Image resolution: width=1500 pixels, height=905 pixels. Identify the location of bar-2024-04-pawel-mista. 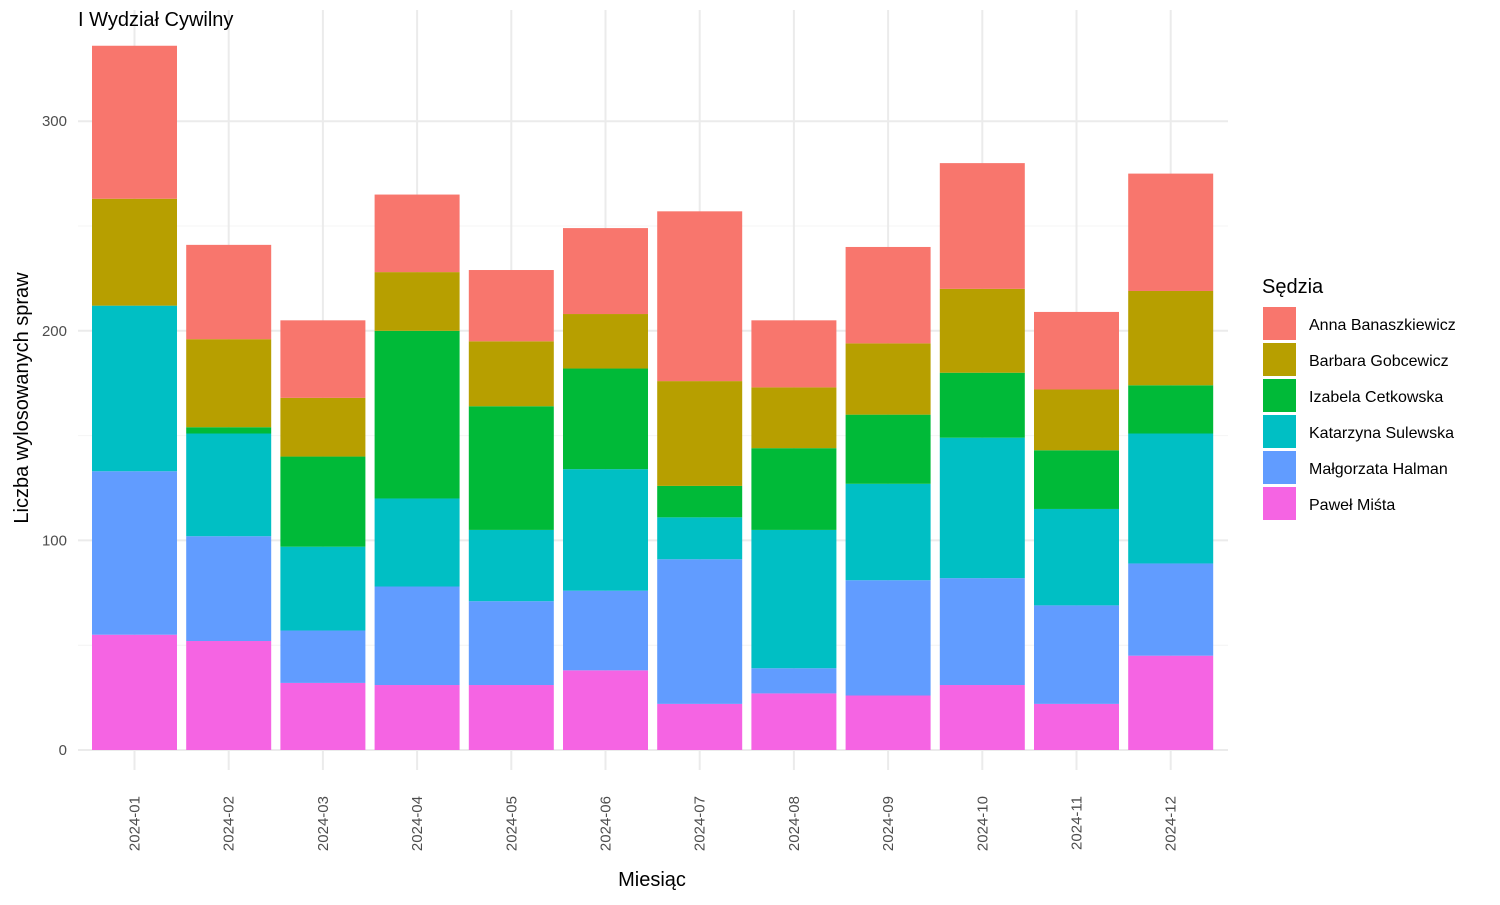
(417, 717).